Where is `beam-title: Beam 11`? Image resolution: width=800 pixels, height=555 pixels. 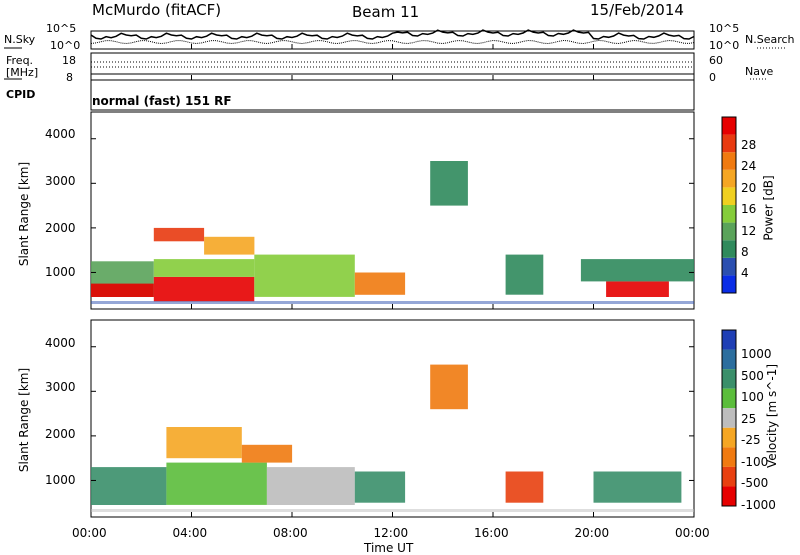
beam-title: Beam 11 is located at coordinates (386, 12).